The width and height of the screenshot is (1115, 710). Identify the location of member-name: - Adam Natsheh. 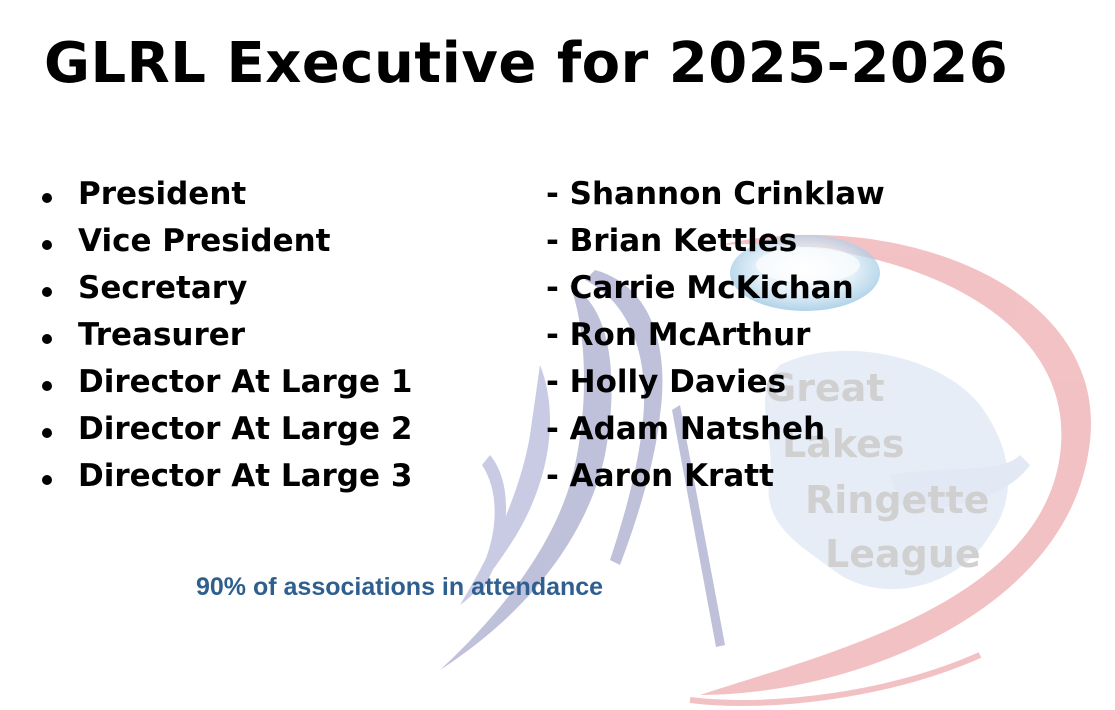
(686, 429).